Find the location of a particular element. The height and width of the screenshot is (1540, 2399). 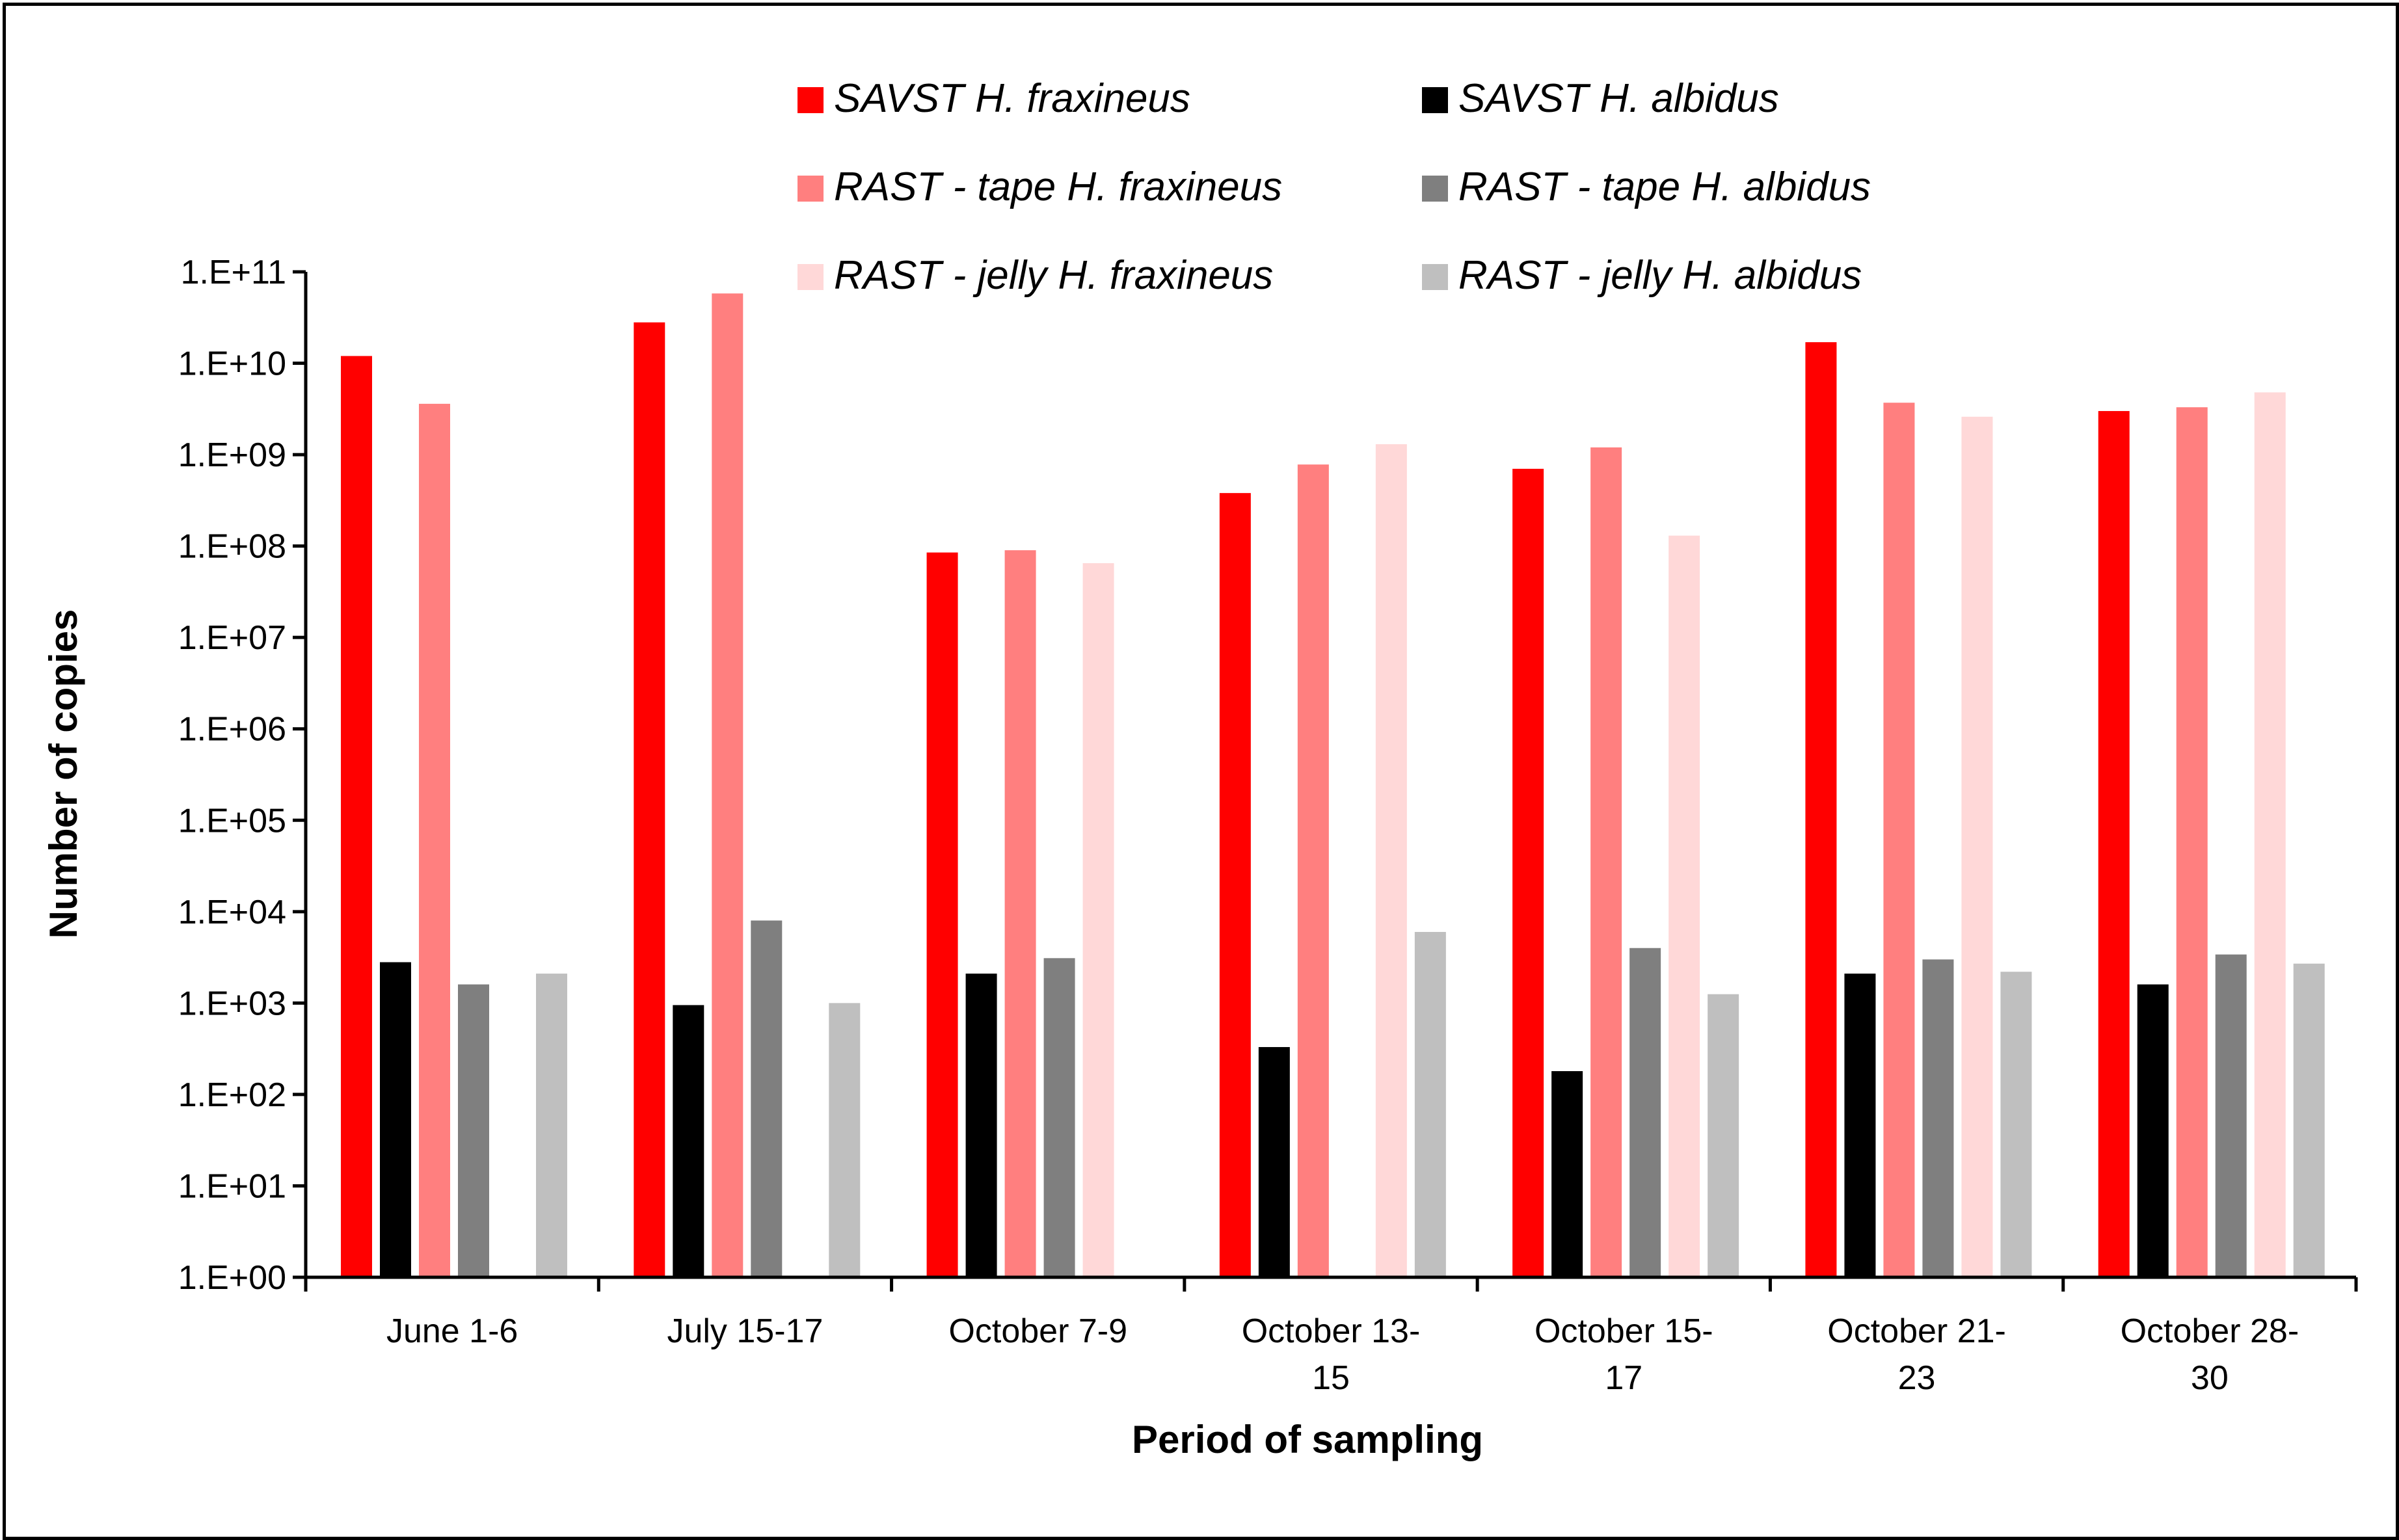

legend-label: RAST - jelly H. albidus is located at coordinates (1660, 275).